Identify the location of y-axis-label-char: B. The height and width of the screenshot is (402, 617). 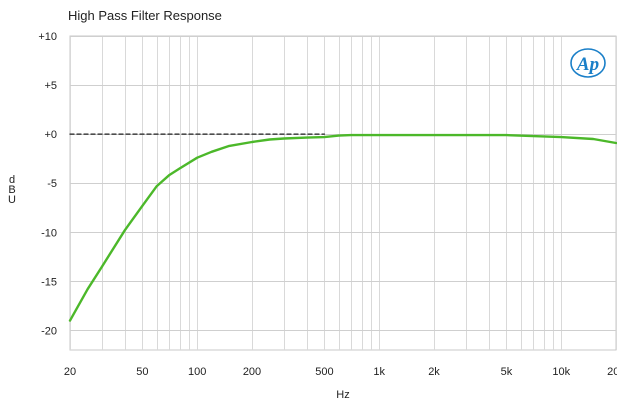
(11, 190).